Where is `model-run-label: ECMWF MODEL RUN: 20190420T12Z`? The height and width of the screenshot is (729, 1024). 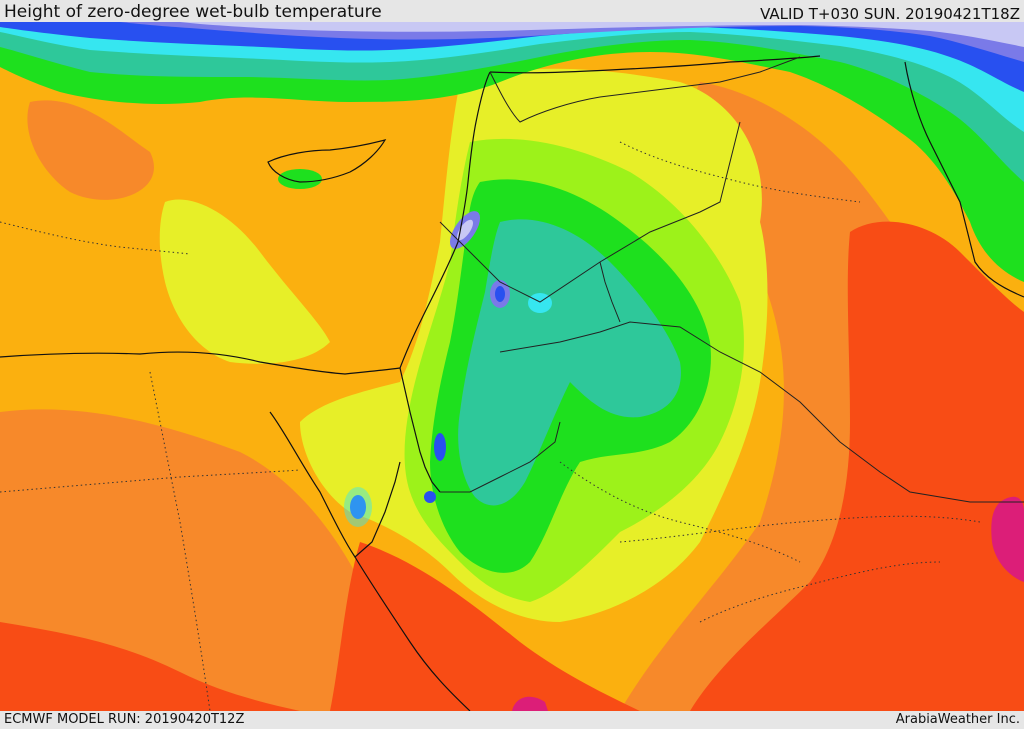
model-run-label: ECMWF MODEL RUN: 20190420T12Z is located at coordinates (124, 719).